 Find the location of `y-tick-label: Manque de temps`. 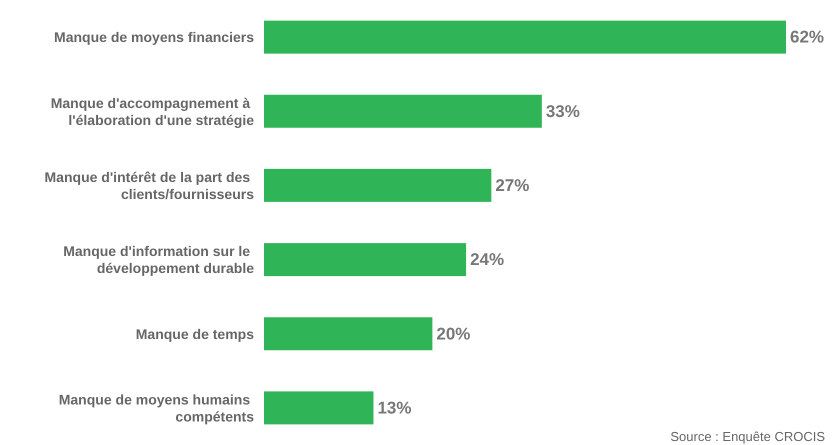

y-tick-label: Manque de temps is located at coordinates (195, 334).